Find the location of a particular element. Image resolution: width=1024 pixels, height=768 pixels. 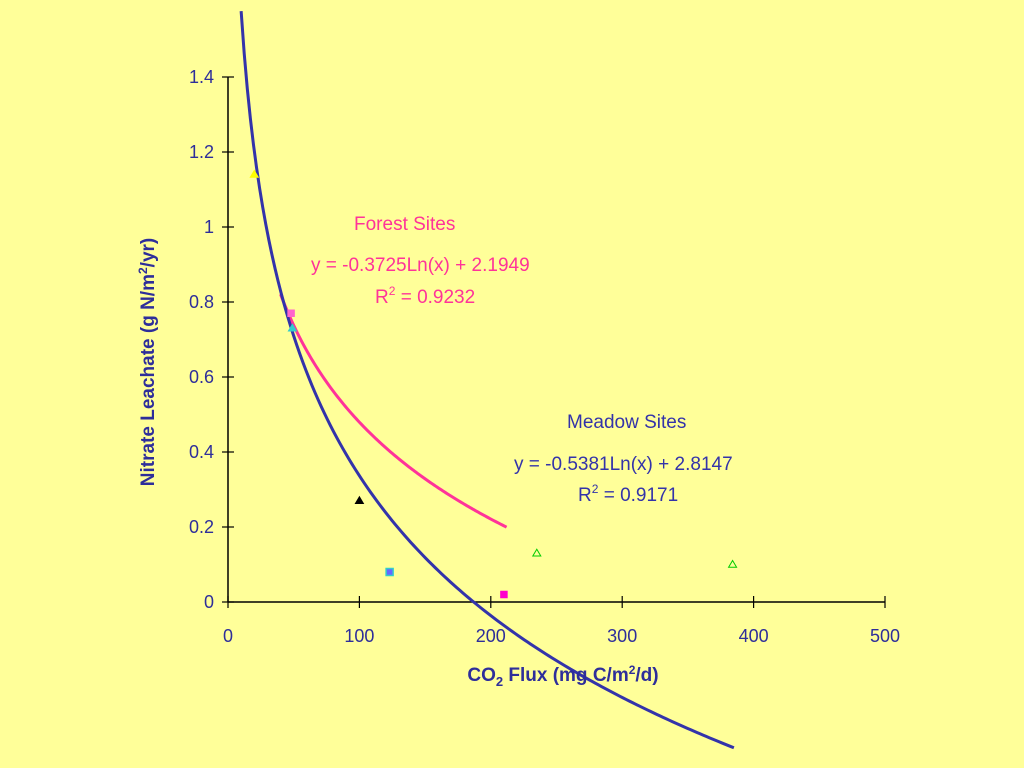

meadow-equation: y = -0.5381Ln(x) + 2.8147 is located at coordinates (623, 464).